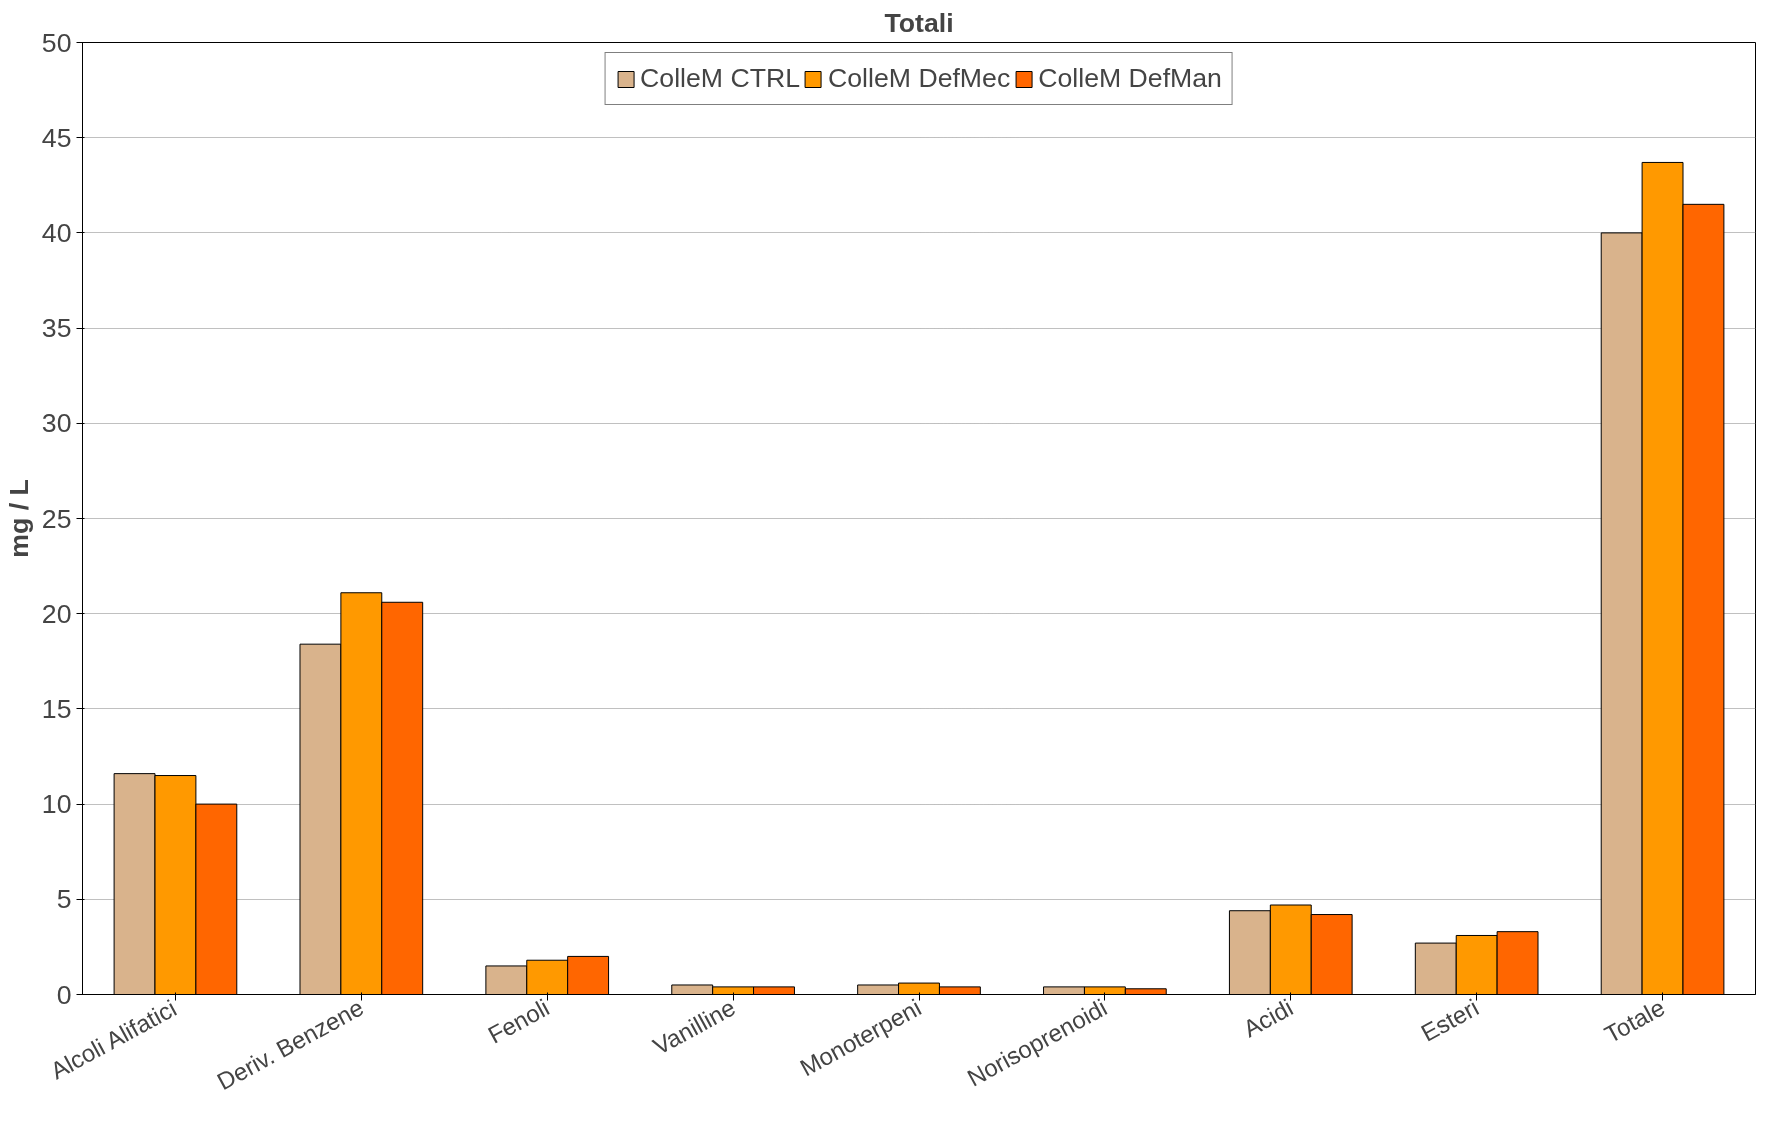 This screenshot has height=1124, width=1779. I want to click on y-tick-label: 5, so click(64, 899).